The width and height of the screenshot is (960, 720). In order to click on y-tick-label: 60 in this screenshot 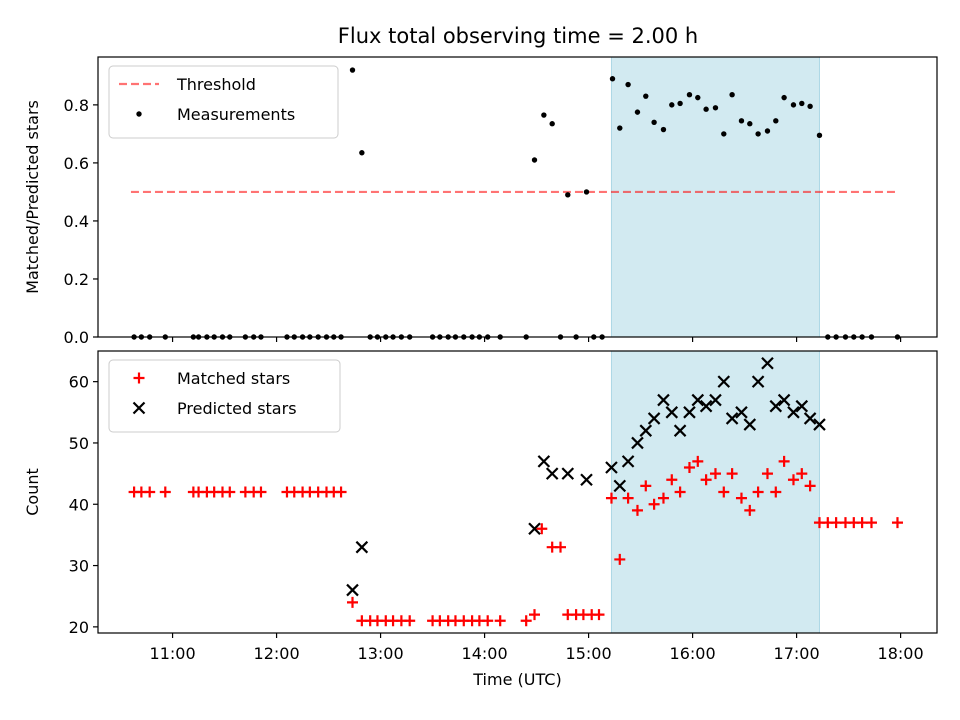, I will do `click(79, 382)`.